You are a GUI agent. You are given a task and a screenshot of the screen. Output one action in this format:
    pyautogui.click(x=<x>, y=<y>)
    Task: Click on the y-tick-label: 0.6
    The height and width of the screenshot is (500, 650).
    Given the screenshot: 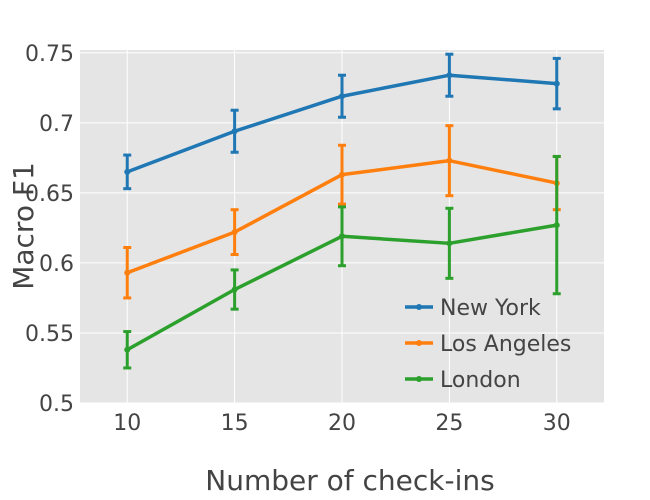 What is the action you would take?
    pyautogui.click(x=56, y=264)
    